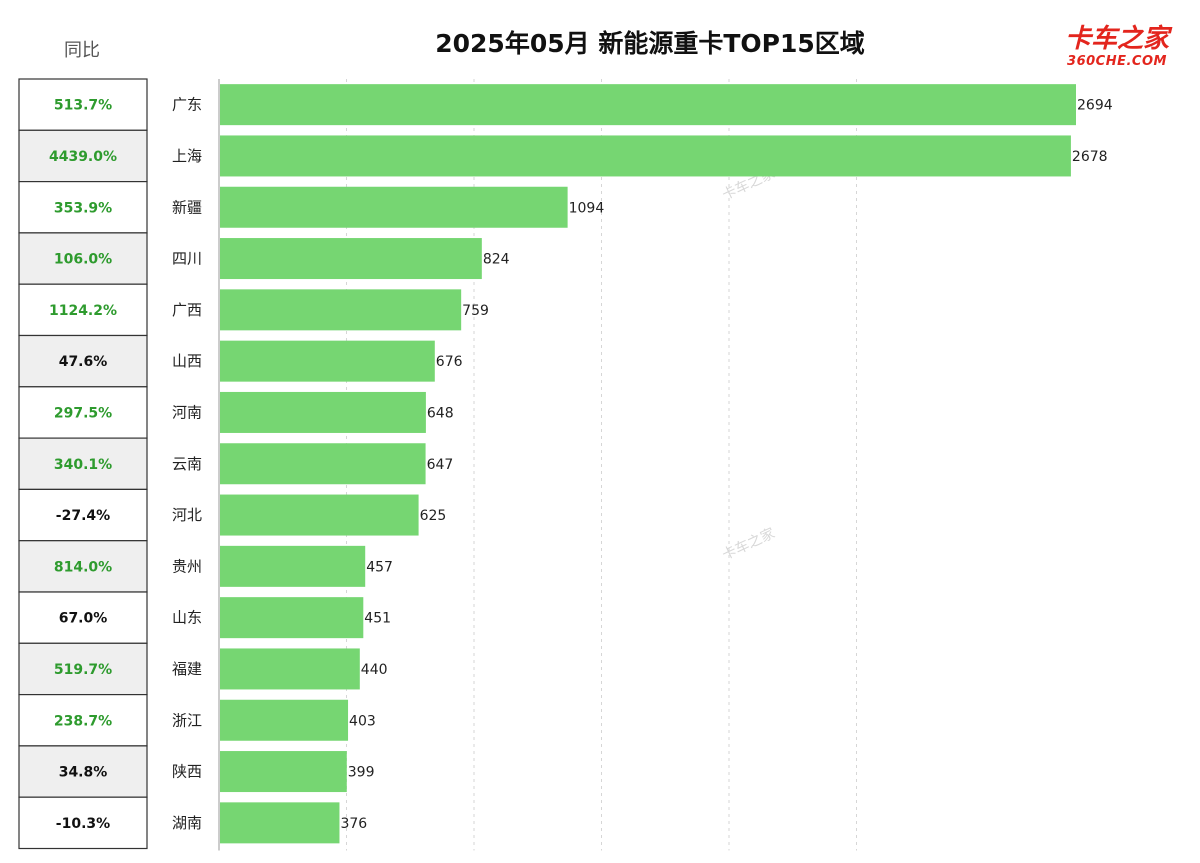 The image size is (1200, 863). Describe the element at coordinates (433, 516) in the screenshot. I see `value-label: 625` at that location.